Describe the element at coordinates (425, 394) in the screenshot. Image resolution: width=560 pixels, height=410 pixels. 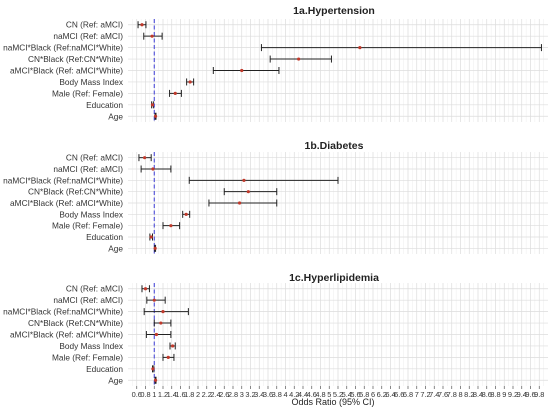
I see `x-tick-label: 7.2` at that location.